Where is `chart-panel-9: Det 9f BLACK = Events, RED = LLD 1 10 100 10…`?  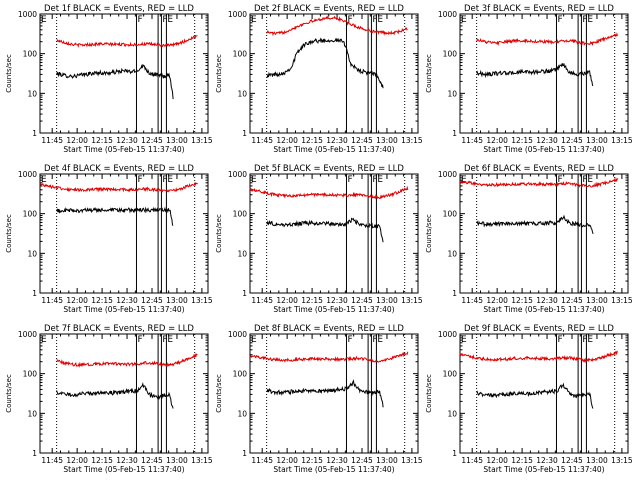
chart-panel-9: Det 9f BLACK = Events, RED = LLD 1 10 100 10… is located at coordinates (529, 399).